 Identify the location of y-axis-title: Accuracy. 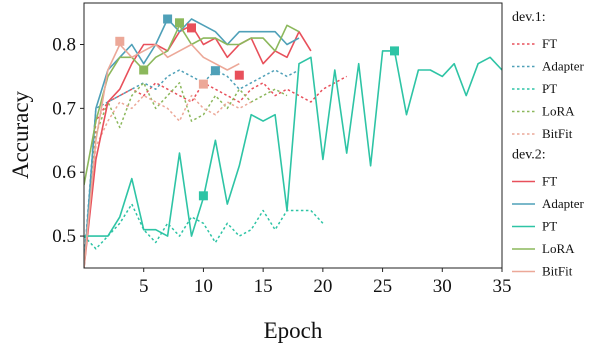
(20, 134).